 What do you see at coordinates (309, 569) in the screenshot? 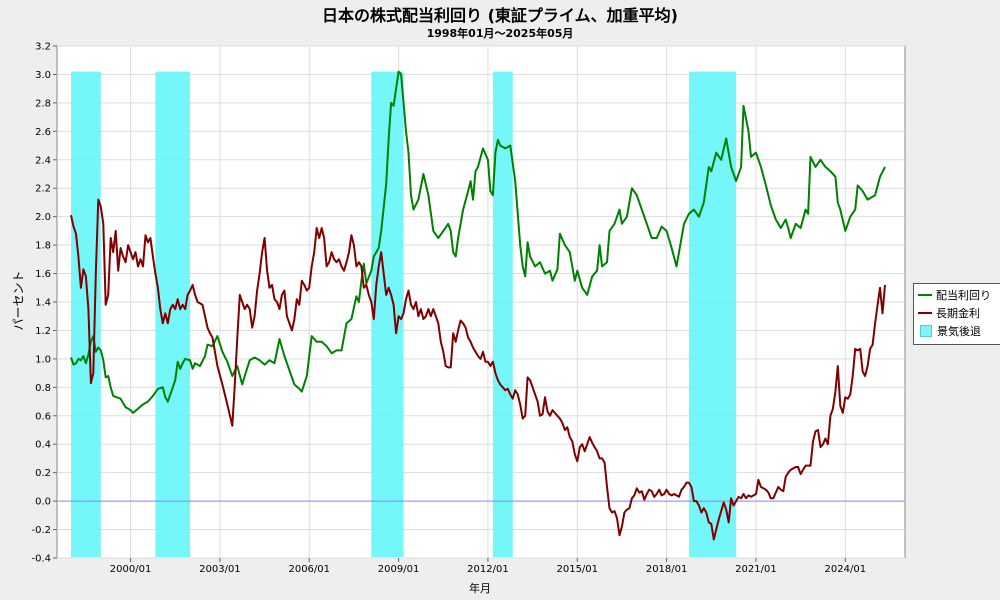
I see `x-tick-label: 2006/01` at bounding box center [309, 569].